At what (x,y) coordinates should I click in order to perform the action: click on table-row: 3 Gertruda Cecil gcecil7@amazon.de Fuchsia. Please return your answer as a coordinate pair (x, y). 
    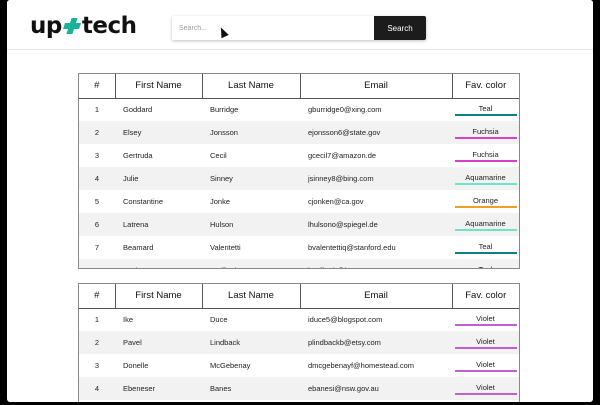
    Looking at the image, I should click on (299, 155).